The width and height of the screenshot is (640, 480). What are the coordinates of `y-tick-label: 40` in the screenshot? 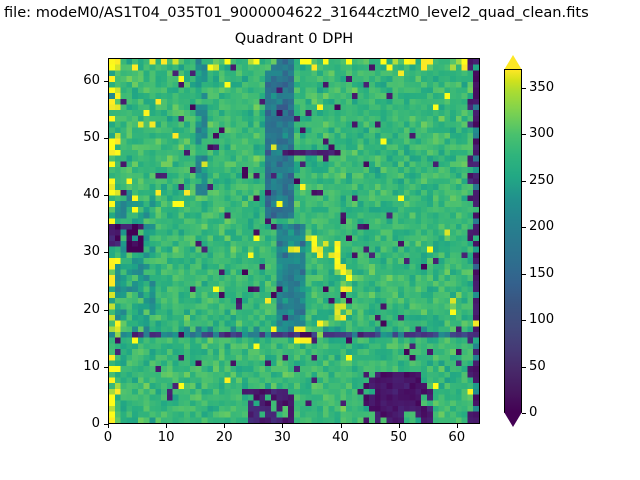 It's located at (91, 195).